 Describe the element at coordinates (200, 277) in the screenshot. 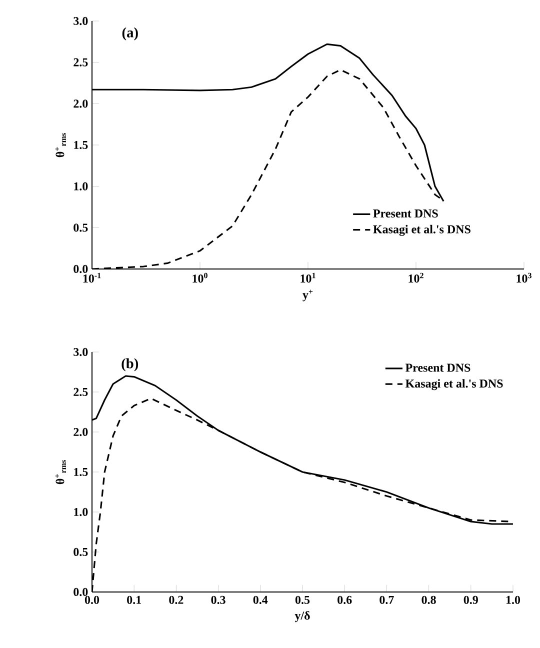

I see `x-tick-label: 10$^{0}$` at that location.